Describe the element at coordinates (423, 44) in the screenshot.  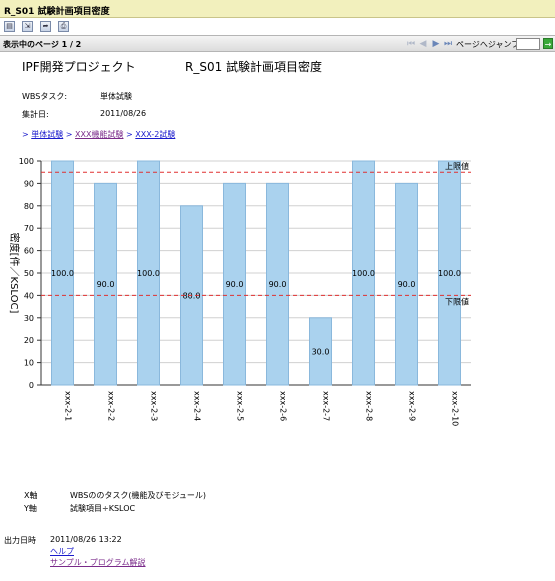
I see `prev-page-icon: ◀` at that location.